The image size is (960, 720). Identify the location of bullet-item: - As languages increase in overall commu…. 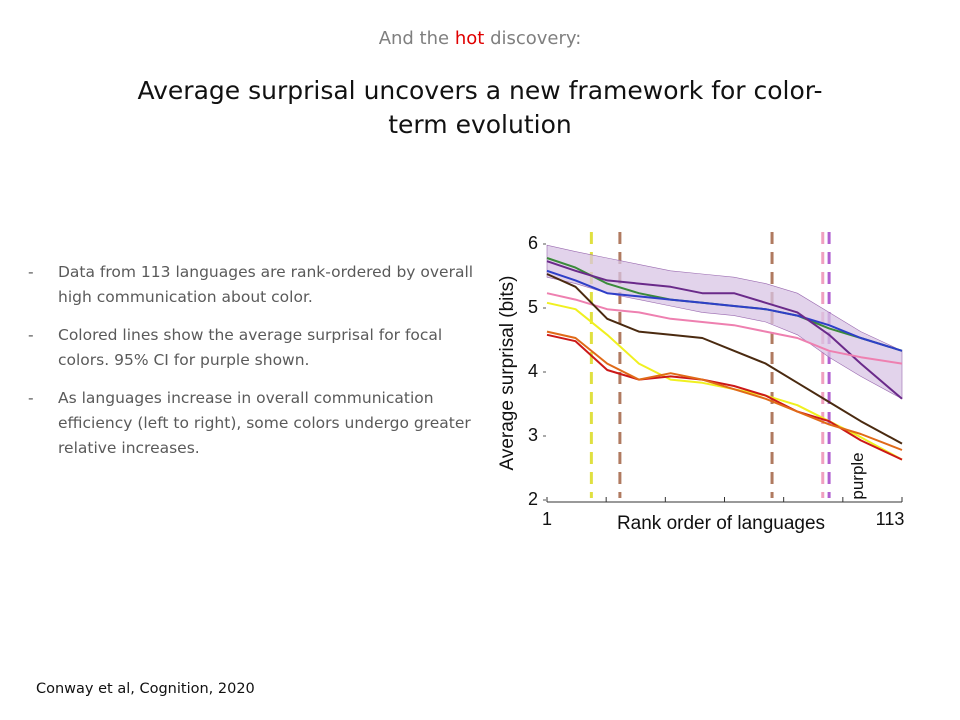
(253, 423).